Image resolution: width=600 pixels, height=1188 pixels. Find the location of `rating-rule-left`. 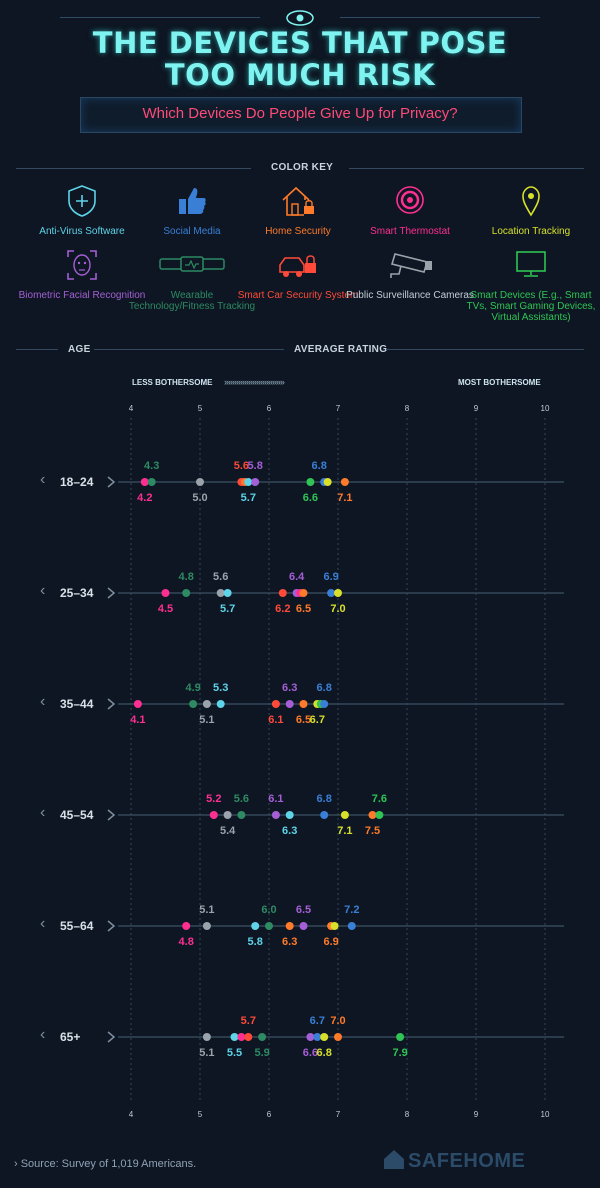

rating-rule-left is located at coordinates (189, 349).